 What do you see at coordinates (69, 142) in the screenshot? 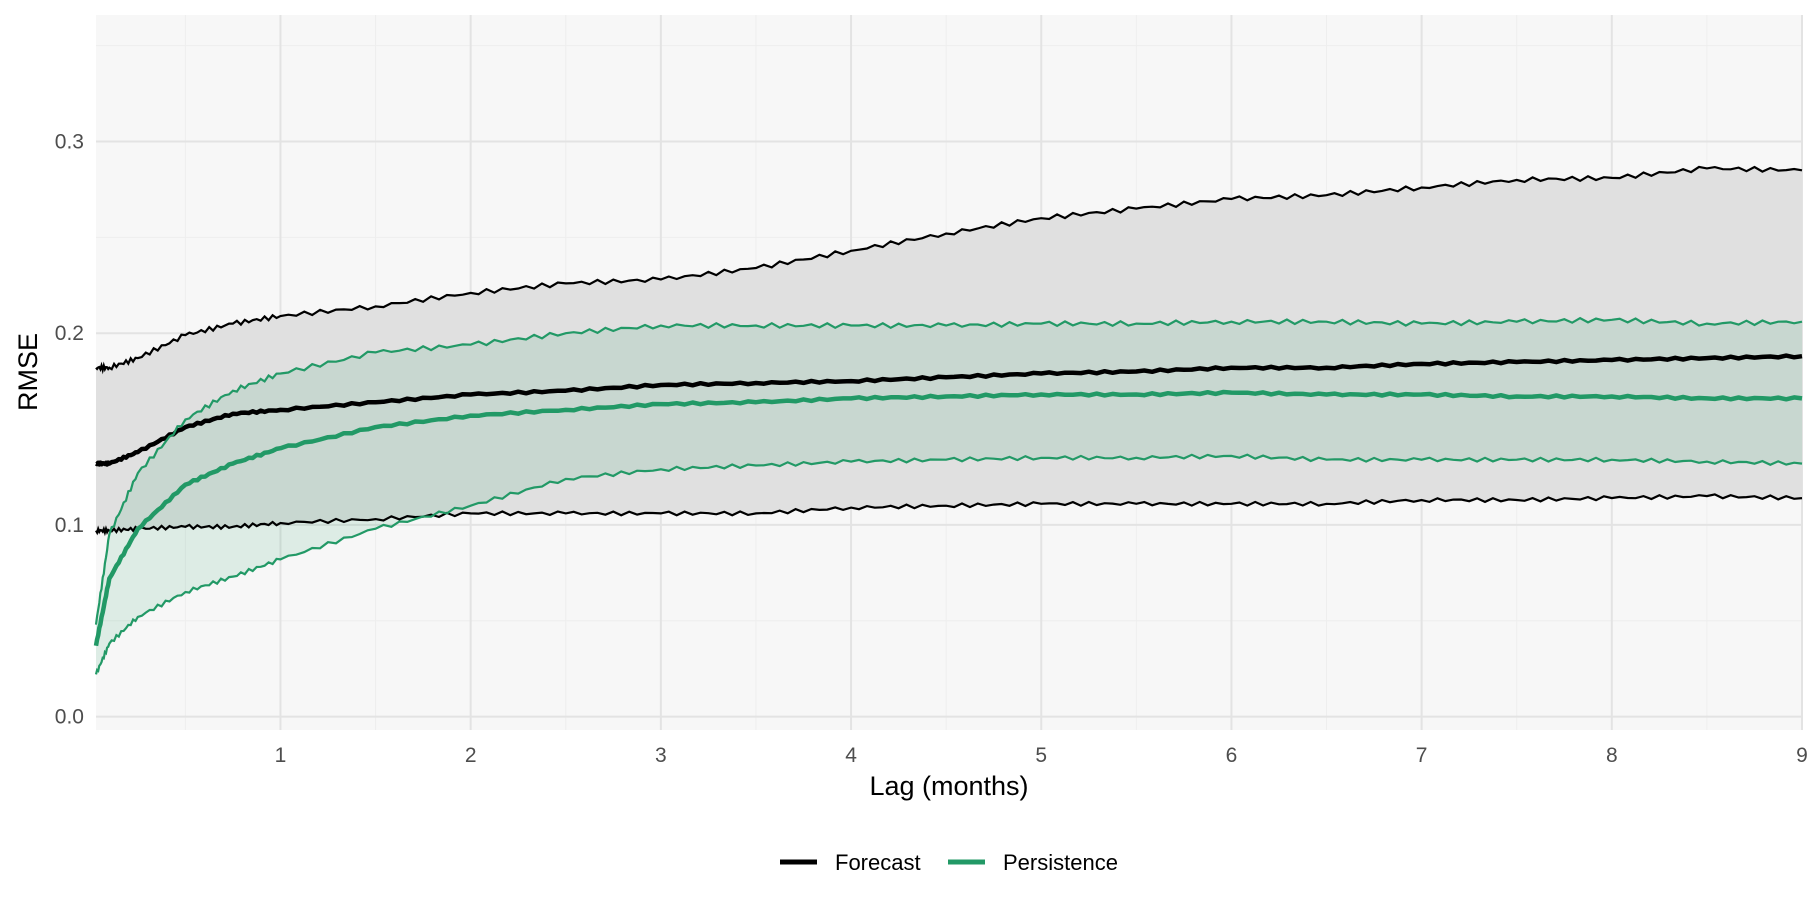
I see `y-tick-label: 0.3` at bounding box center [69, 142].